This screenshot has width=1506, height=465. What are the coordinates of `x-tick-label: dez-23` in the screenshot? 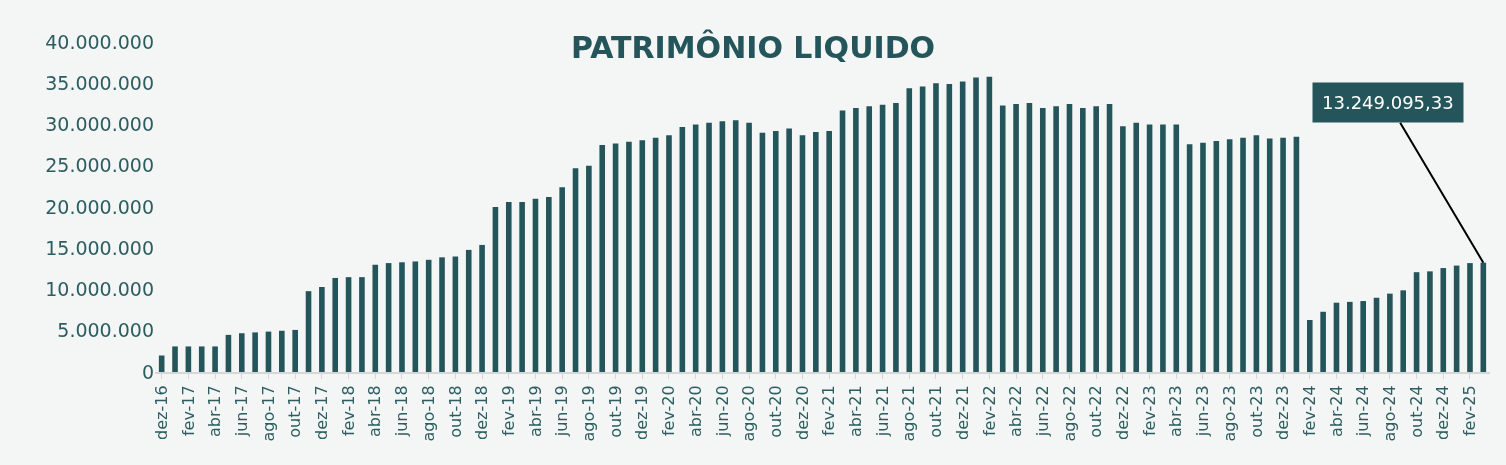 It's located at (1283, 412).